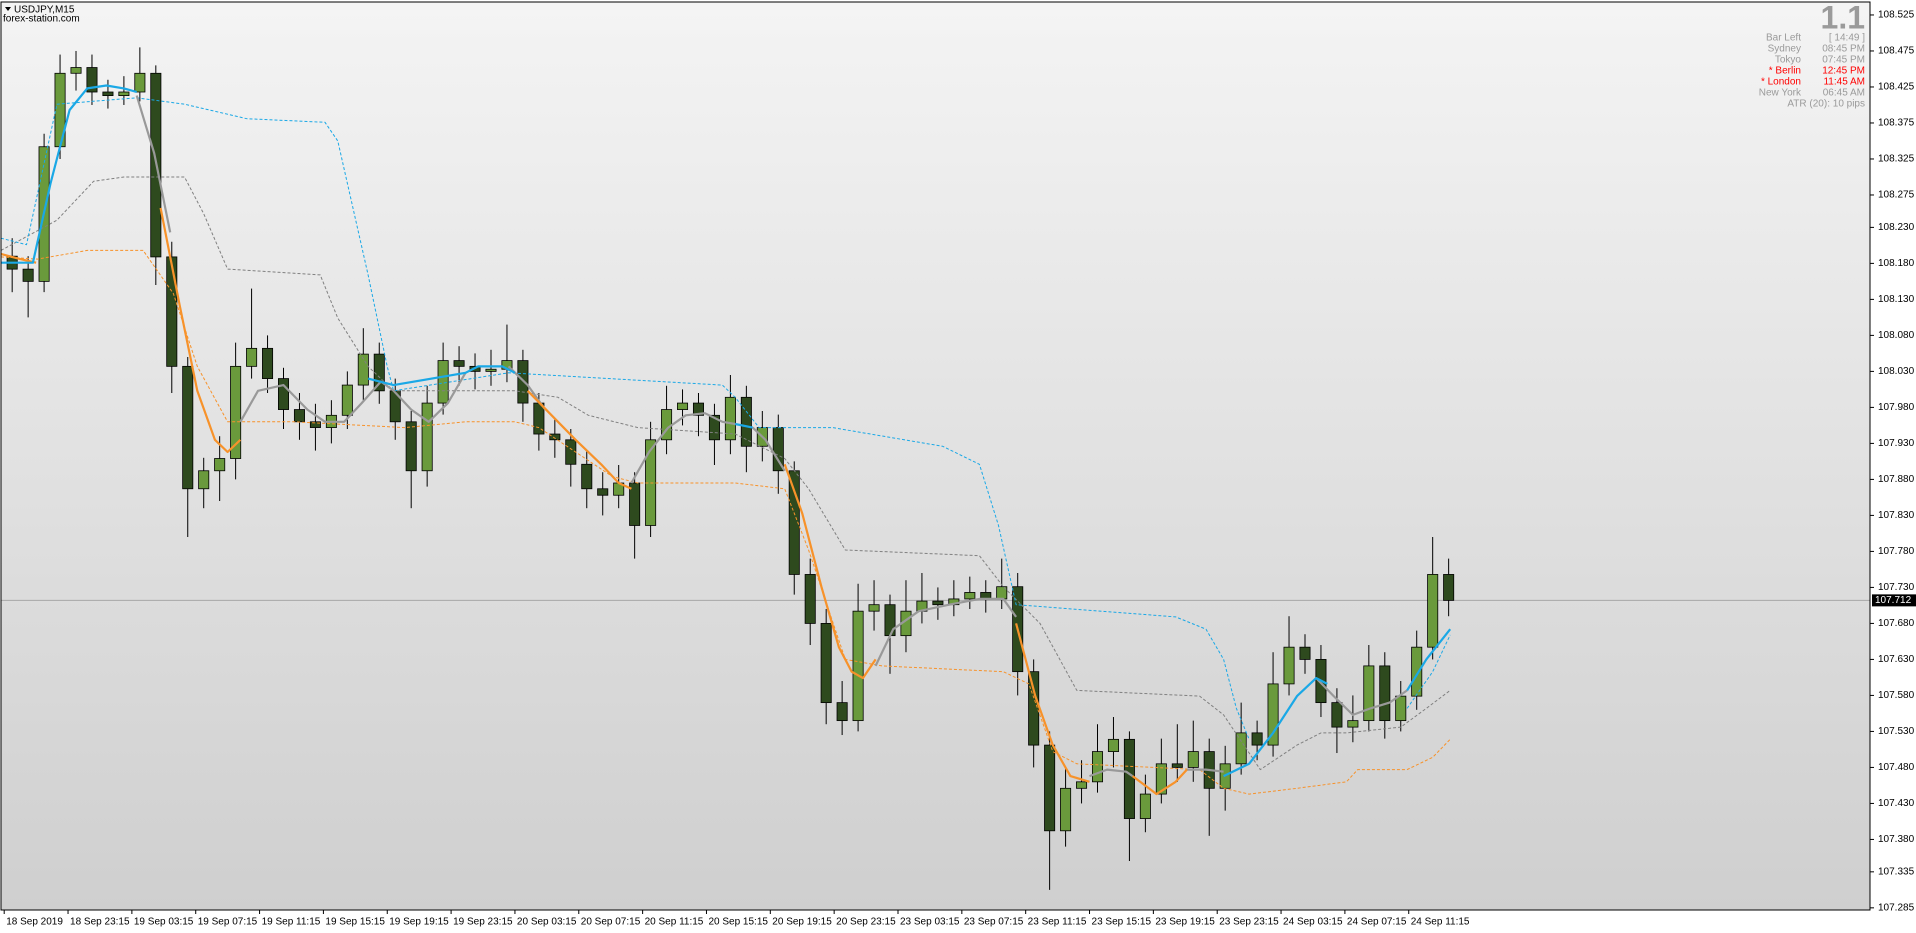 The height and width of the screenshot is (933, 1916). Describe the element at coordinates (1122, 922) in the screenshot. I see `x-tick-label: 23 Sep 15:15` at that location.